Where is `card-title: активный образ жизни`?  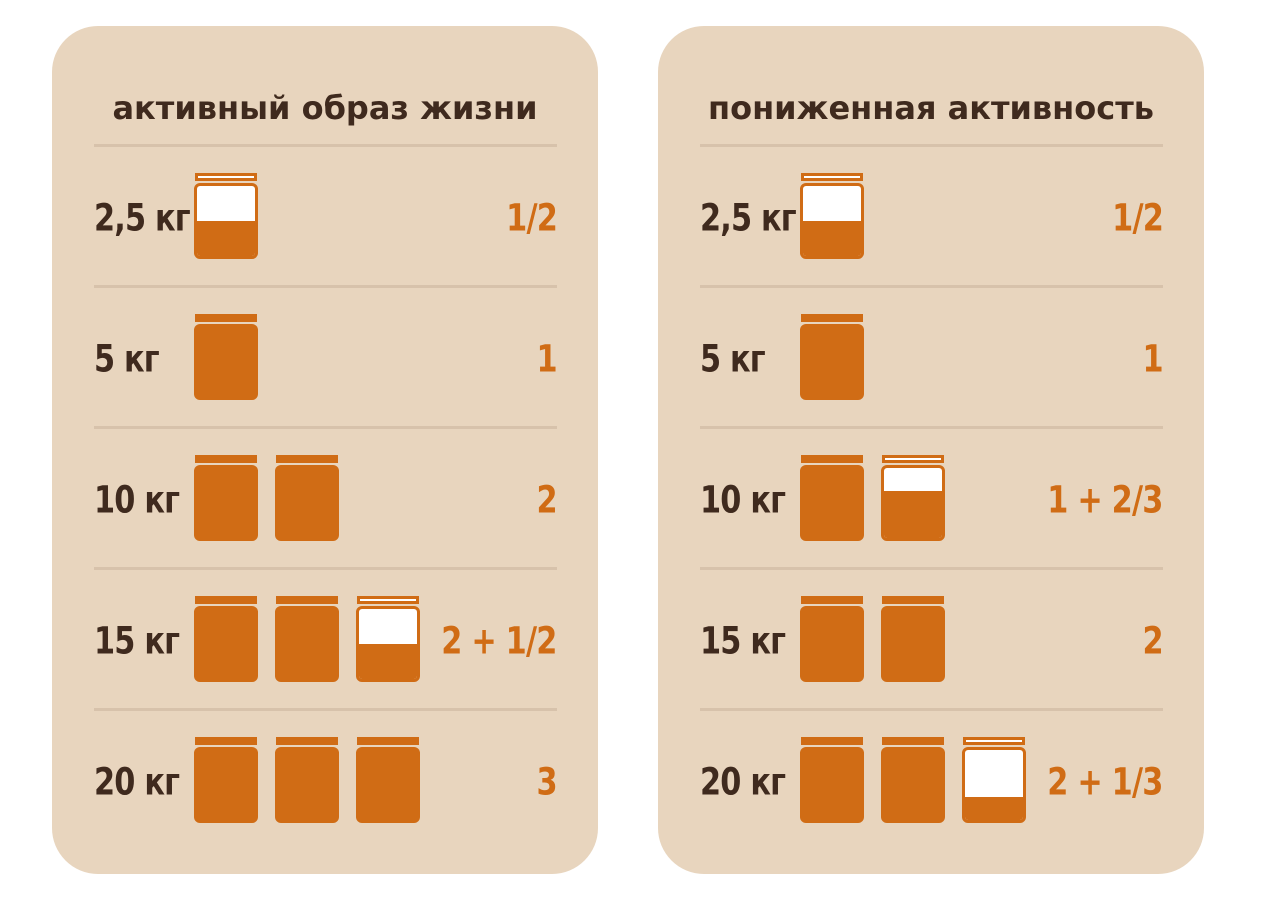
card-title: активный образ жизни is located at coordinates (325, 108).